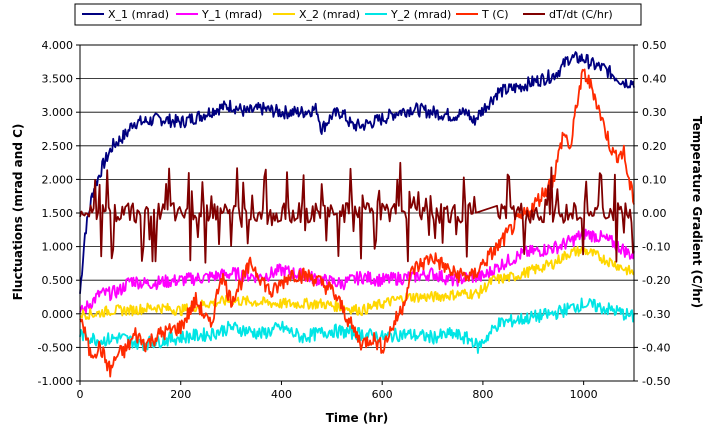 The height and width of the screenshot is (436, 704). Describe the element at coordinates (656, 347) in the screenshot. I see `y2-tick-label: -0.40` at that location.